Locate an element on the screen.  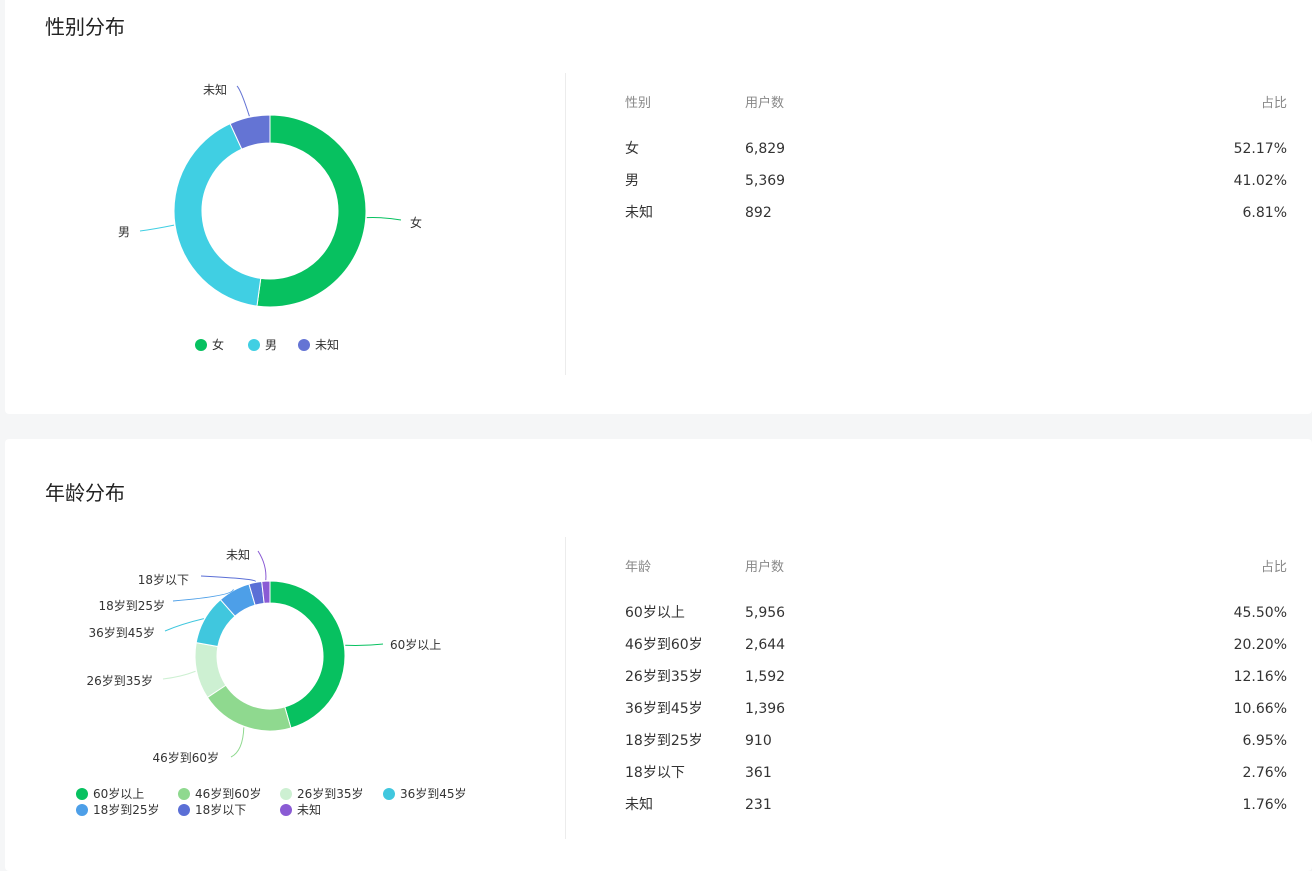
table-cell: 26岁到35岁 is located at coordinates (664, 677).